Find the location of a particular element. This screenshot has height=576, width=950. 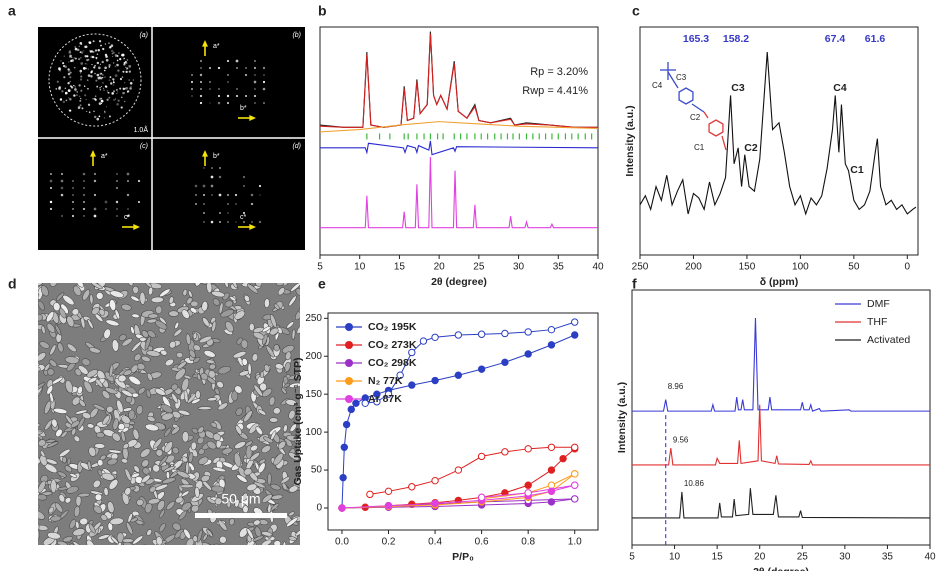

shift-label: 61.6 is located at coordinates (875, 39).